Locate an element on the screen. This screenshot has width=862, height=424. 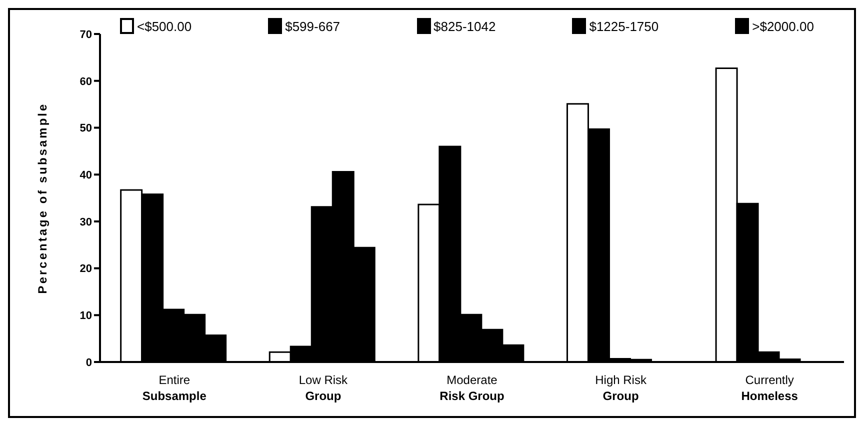
x-tick-label: Entire Subsample is located at coordinates (174, 388).